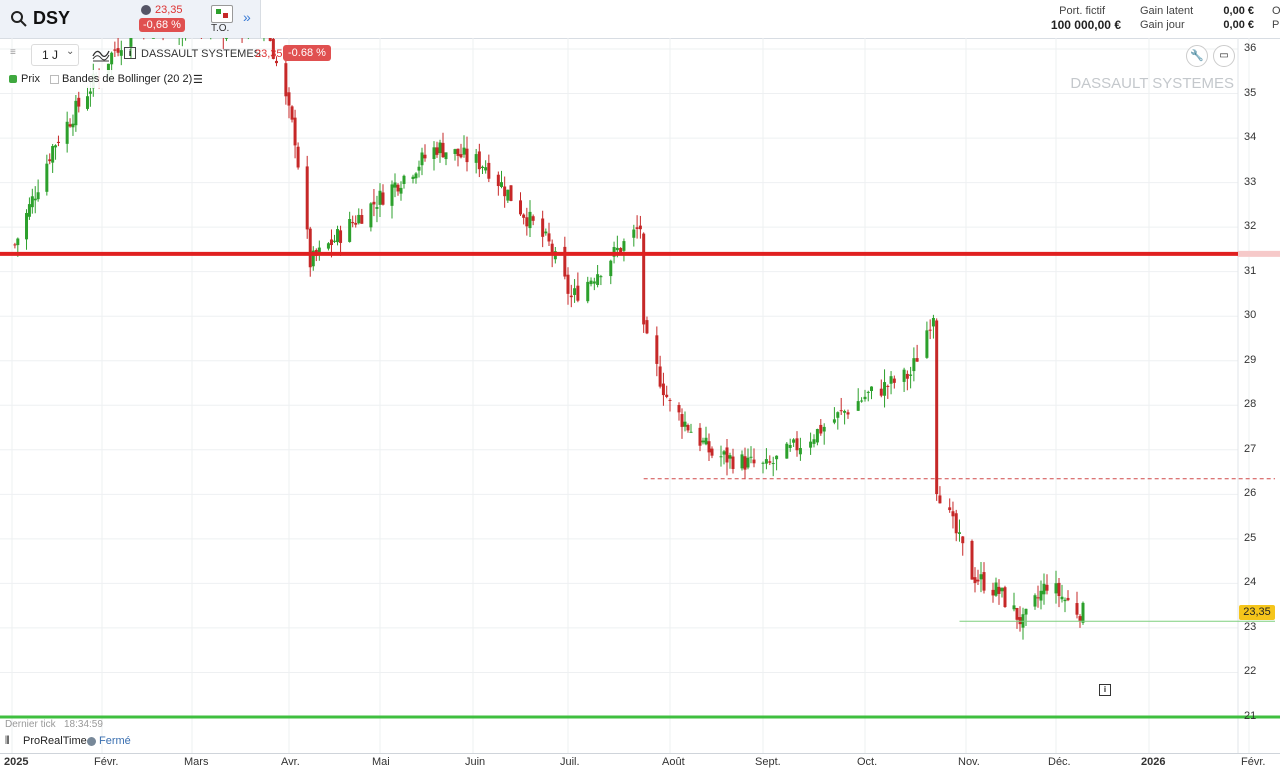 Image resolution: width=1280 pixels, height=773 pixels. Describe the element at coordinates (768, 762) in the screenshot. I see `x-axis-label: Sept.` at that location.